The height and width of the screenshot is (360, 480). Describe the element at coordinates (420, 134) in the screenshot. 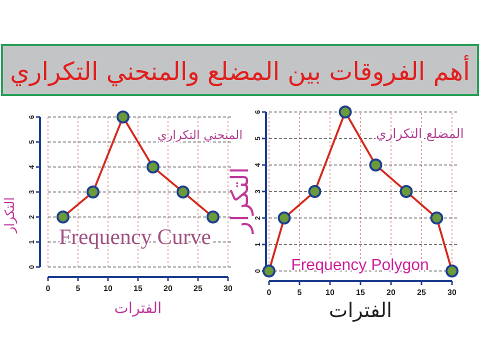

I see `annotation: المضلع التكراري` at that location.